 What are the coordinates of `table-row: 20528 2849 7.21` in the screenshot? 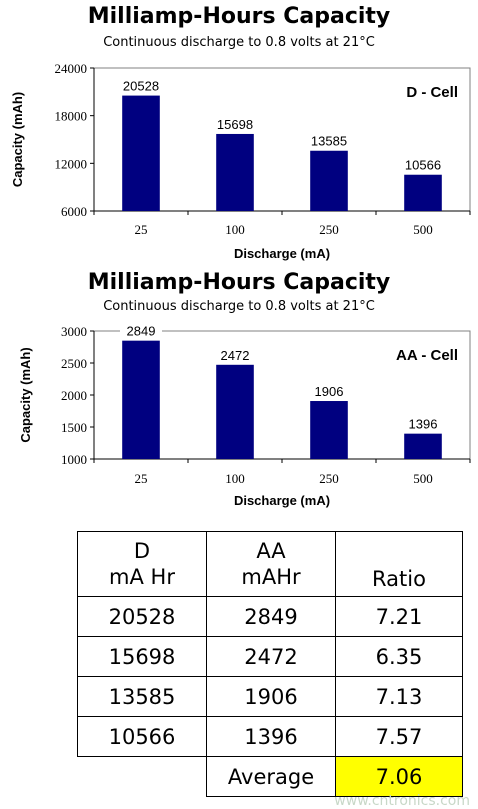 It's located at (270, 616).